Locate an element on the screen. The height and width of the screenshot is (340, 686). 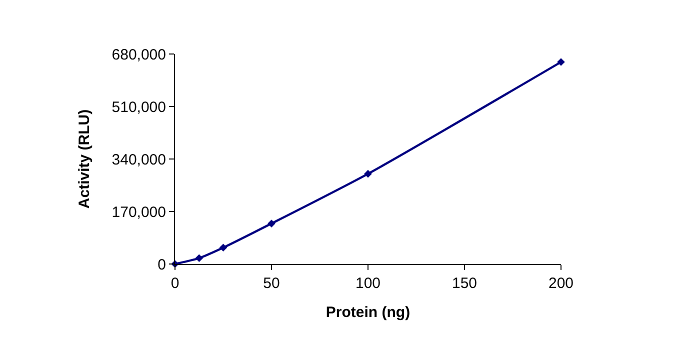
y-tick-label: 510,000 is located at coordinates (139, 107).